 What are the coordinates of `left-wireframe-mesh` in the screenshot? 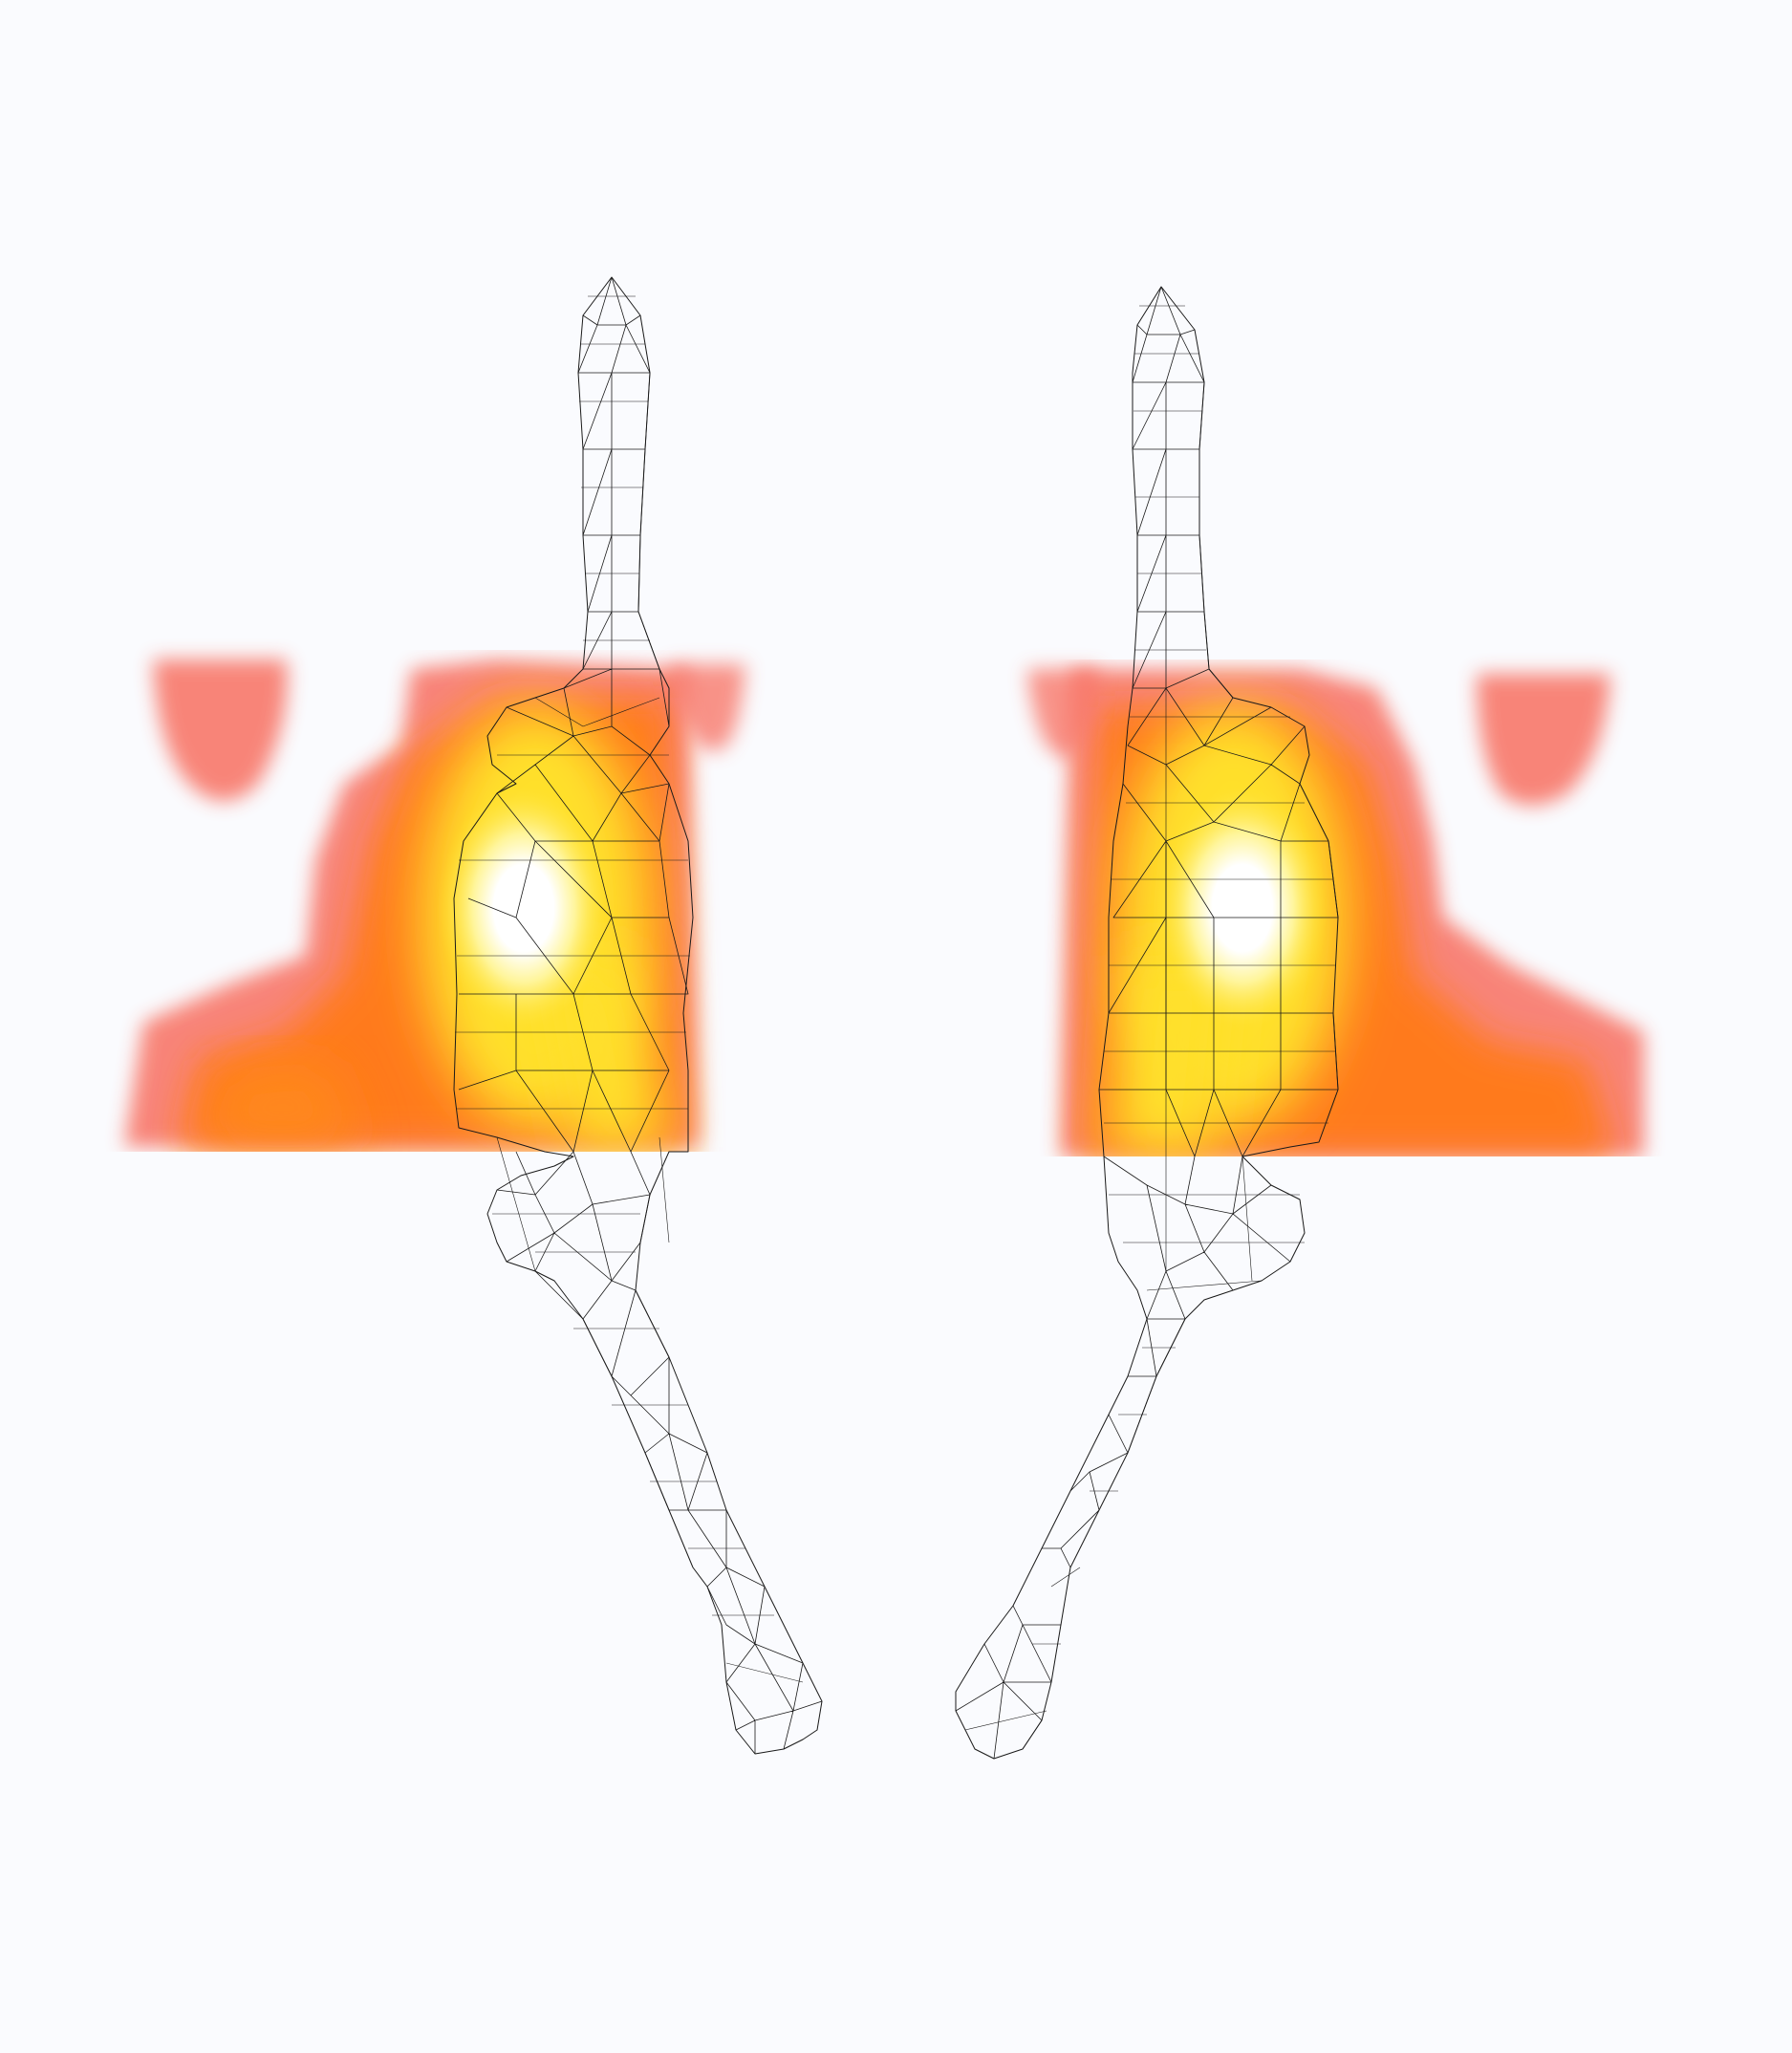 It's located at (638, 1015).